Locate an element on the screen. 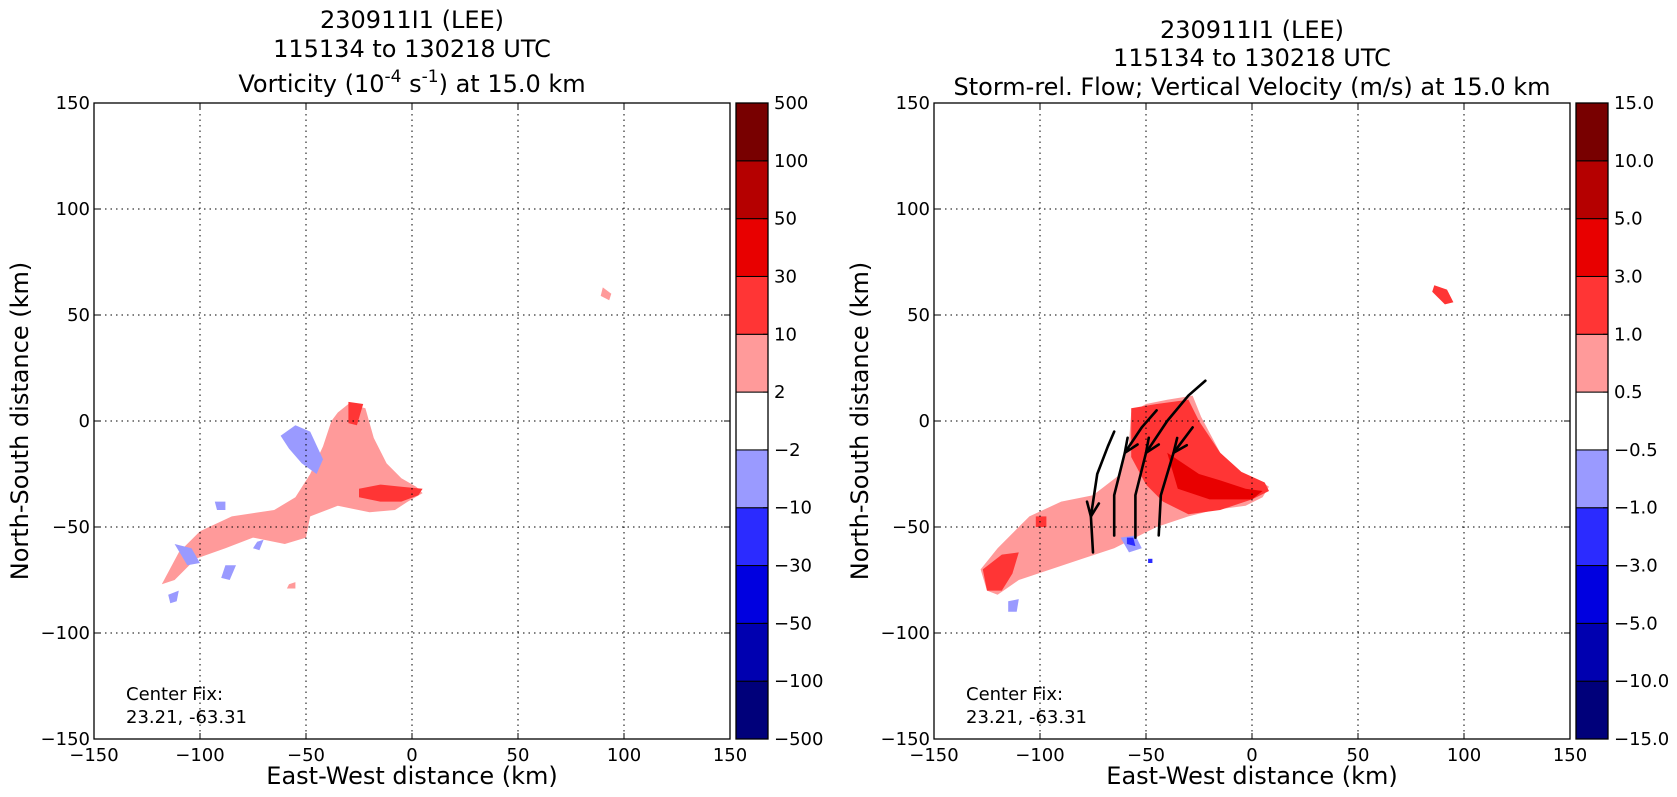 This screenshot has height=797, width=1677. left-title-line-1: 230911I1 (LEE) is located at coordinates (412, 20).